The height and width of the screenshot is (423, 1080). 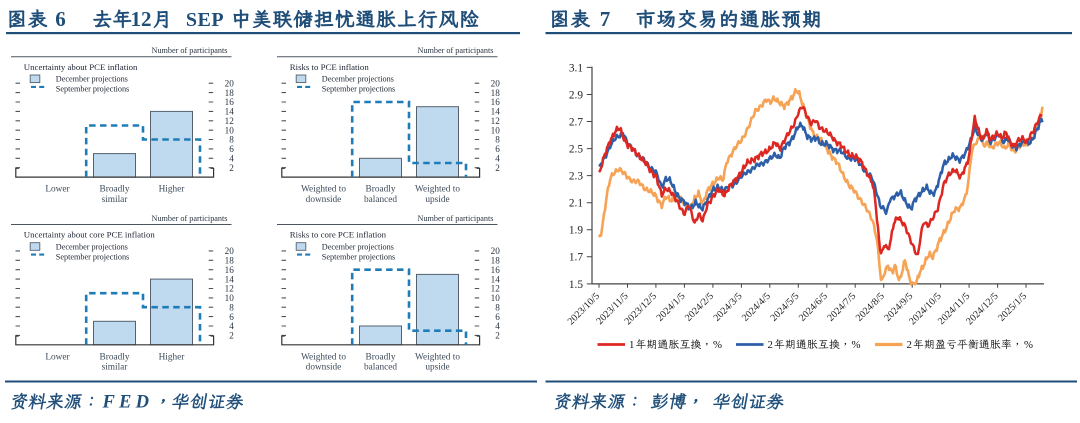 What do you see at coordinates (330, 67) in the screenshot?
I see `svg-text: Risks to PCE inflation` at bounding box center [330, 67].